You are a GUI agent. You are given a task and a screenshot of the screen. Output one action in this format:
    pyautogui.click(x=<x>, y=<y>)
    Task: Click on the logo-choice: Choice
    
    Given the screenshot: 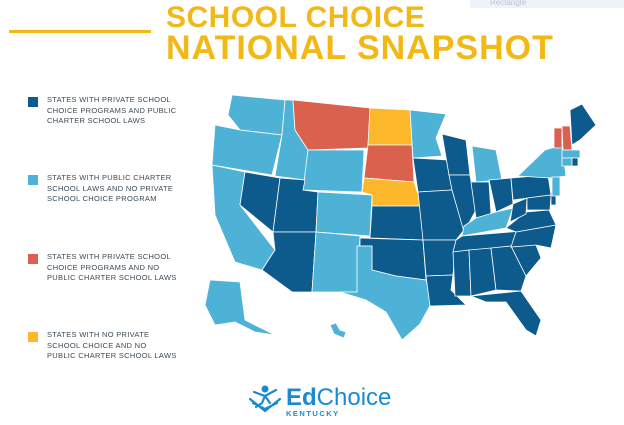 What is the action you would take?
    pyautogui.click(x=354, y=397)
    